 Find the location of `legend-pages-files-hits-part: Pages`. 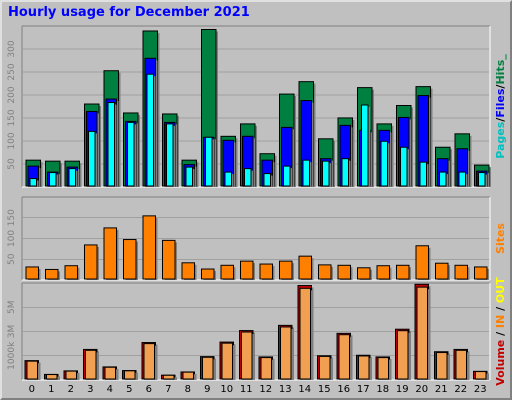

legend-pages-files-hits-part: Pages is located at coordinates (500, 140).